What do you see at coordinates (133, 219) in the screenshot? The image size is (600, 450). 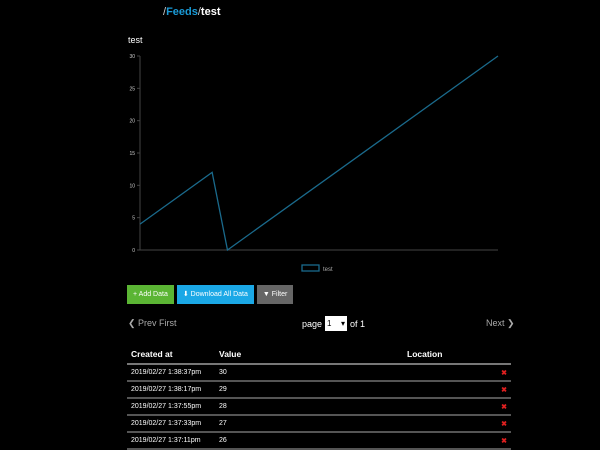 I see `y-tick-label: 5` at bounding box center [133, 219].